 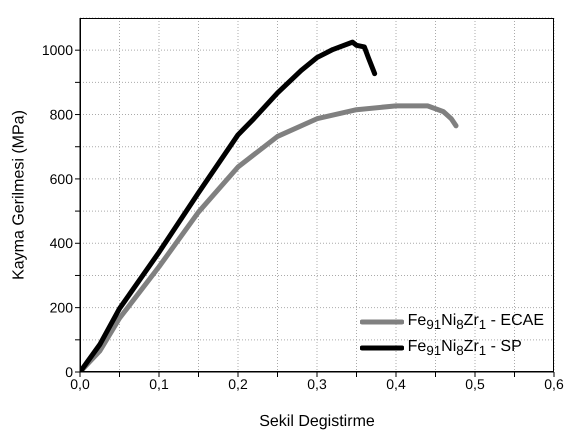 What do you see at coordinates (317, 421) in the screenshot?
I see `x-axis-title: Sekil Degistirme` at bounding box center [317, 421].